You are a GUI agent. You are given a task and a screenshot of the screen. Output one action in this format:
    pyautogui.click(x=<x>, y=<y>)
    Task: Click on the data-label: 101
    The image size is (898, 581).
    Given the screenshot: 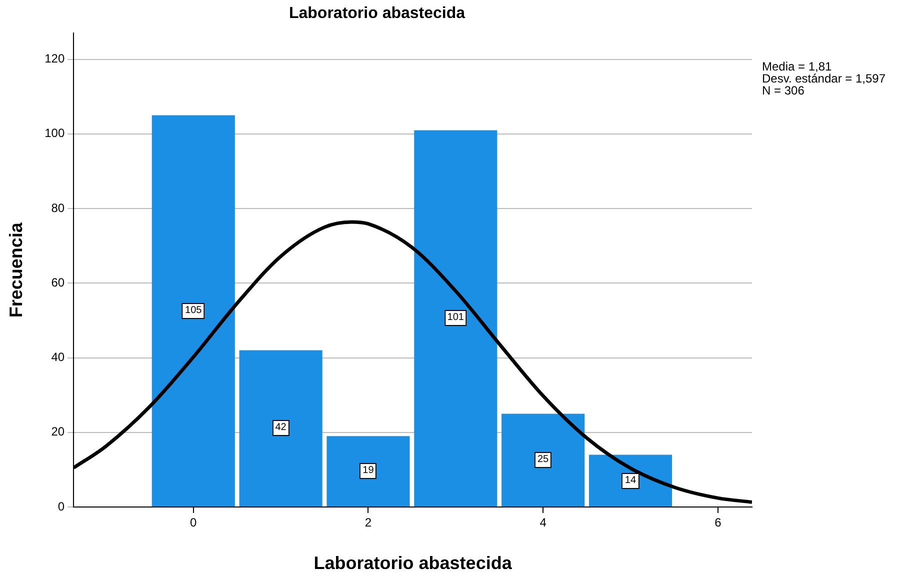 What is the action you would take?
    pyautogui.click(x=455, y=318)
    